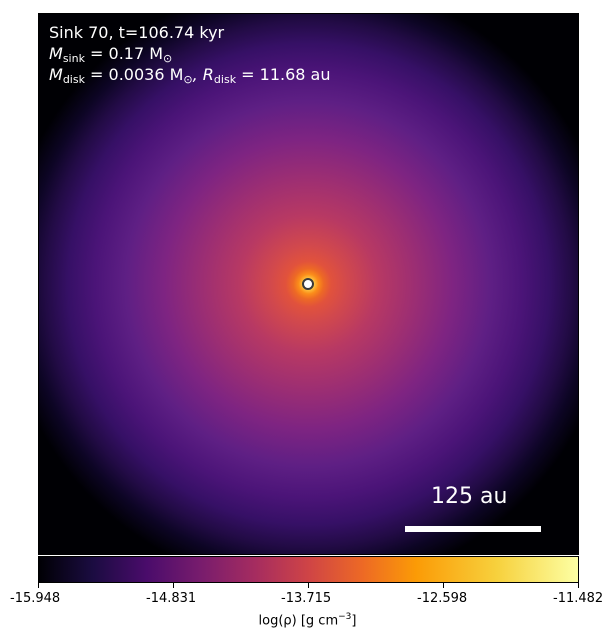  What do you see at coordinates (190, 75) in the screenshot?
I see `disk-properties-label: Mdisk = 0.0036 M⊙, Rdisk = 11.68 au` at bounding box center [190, 75].